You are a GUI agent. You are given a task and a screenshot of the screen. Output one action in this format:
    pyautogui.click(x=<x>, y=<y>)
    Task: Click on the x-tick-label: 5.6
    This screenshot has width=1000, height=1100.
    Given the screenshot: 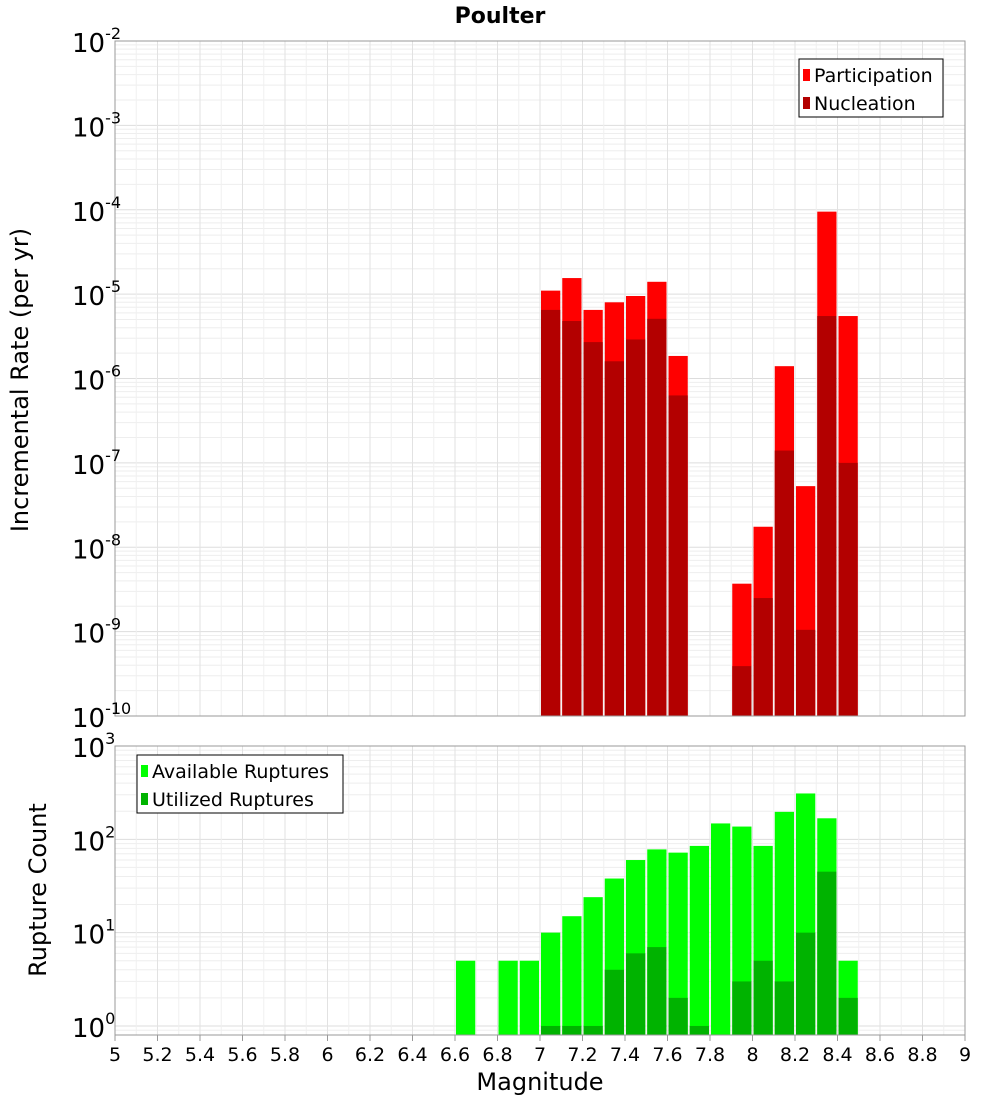 What is the action you would take?
    pyautogui.click(x=242, y=1055)
    